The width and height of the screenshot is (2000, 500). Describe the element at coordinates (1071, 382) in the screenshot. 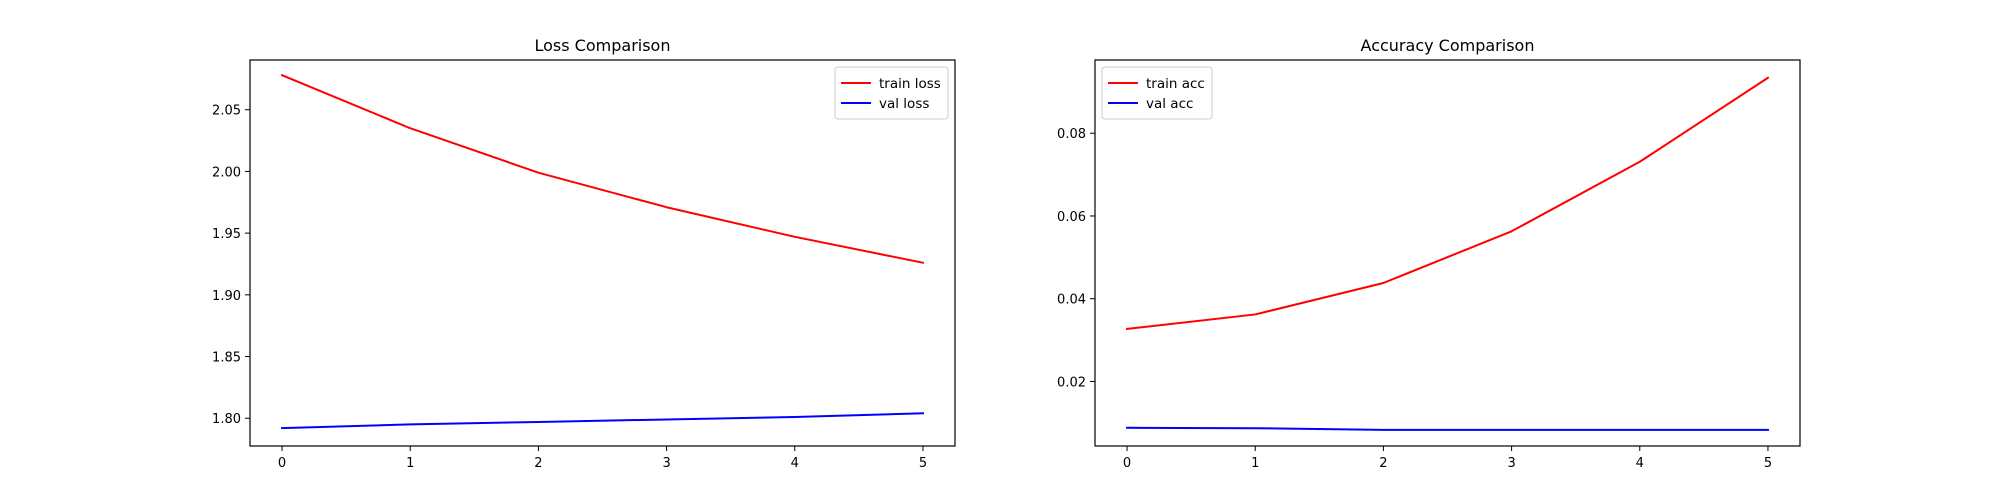

I see `y-tick-label: 0.02` at that location.